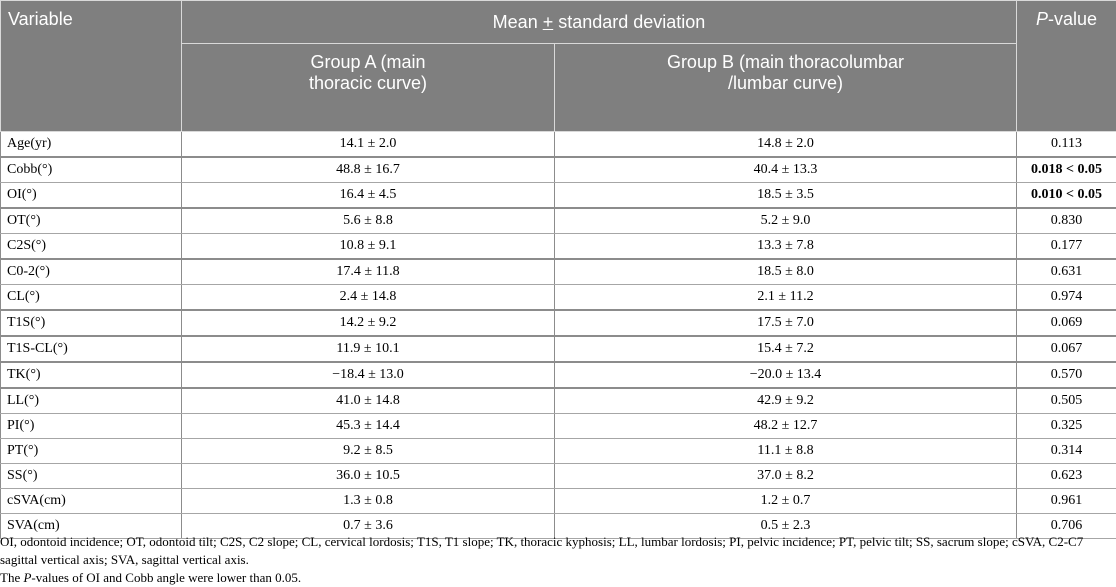 Image resolution: width=1116 pixels, height=587 pixels. What do you see at coordinates (785, 144) in the screenshot?
I see `cell-group-b: 14.8 ± 2.0` at bounding box center [785, 144].